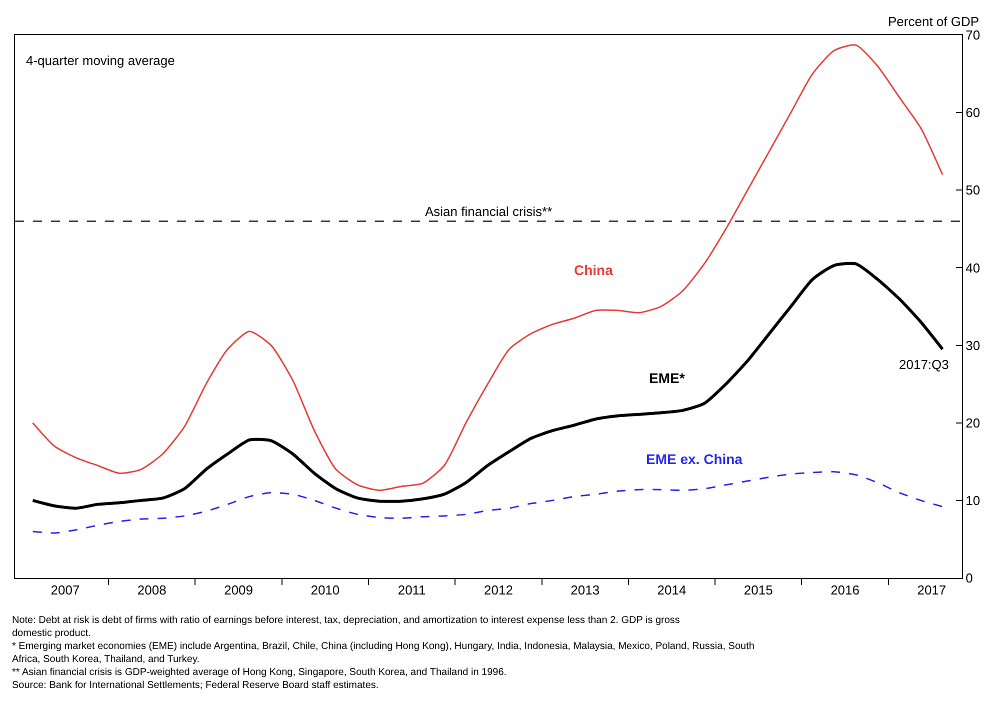 Image resolution: width=986 pixels, height=710 pixels. What do you see at coordinates (758, 590) in the screenshot?
I see `x-tick-label: 2015` at bounding box center [758, 590].